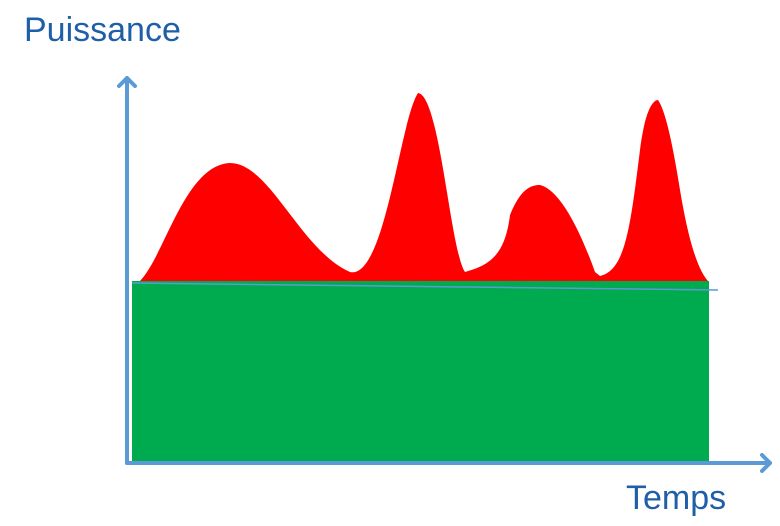 This screenshot has width=780, height=526. I want to click on y-axis-title: Puissance, so click(102, 30).